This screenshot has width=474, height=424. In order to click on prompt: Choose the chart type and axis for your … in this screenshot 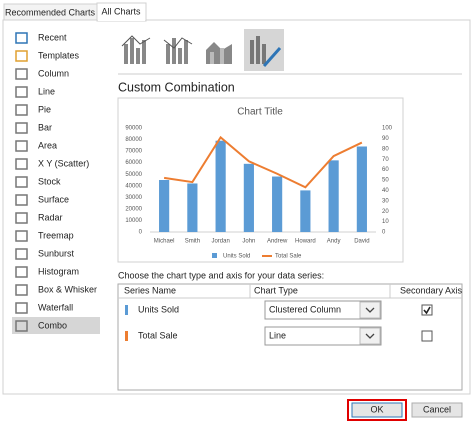, I will do `click(221, 275)`.